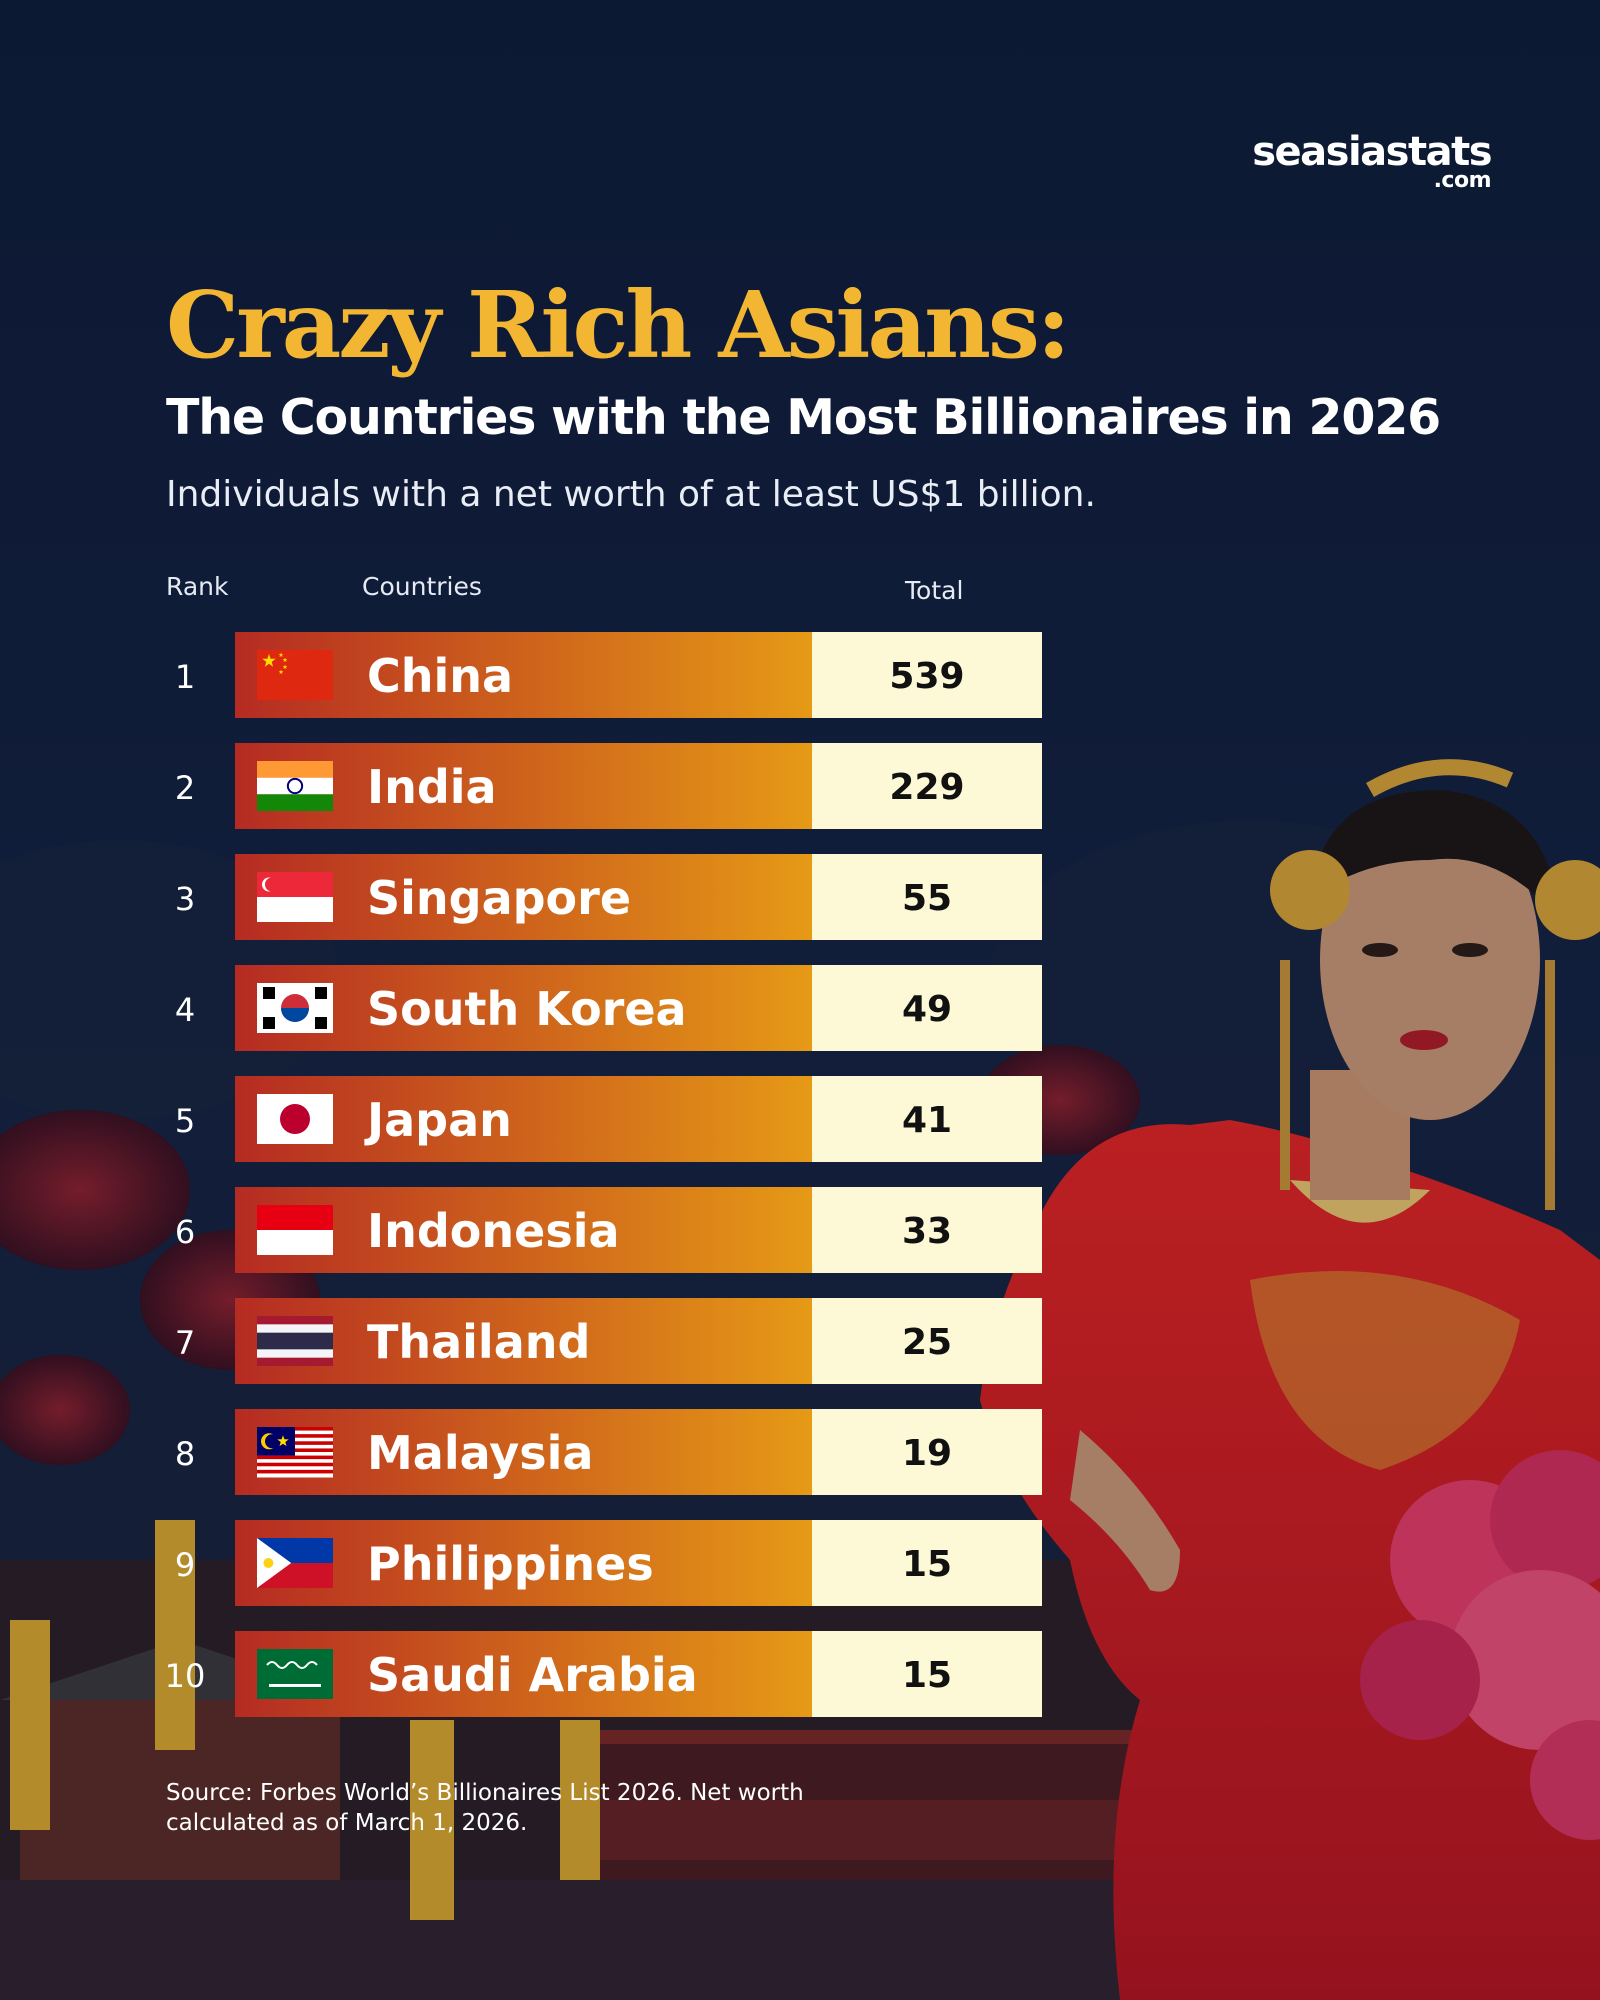  What do you see at coordinates (527, 1009) in the screenshot?
I see `country-label: South Korea` at bounding box center [527, 1009].